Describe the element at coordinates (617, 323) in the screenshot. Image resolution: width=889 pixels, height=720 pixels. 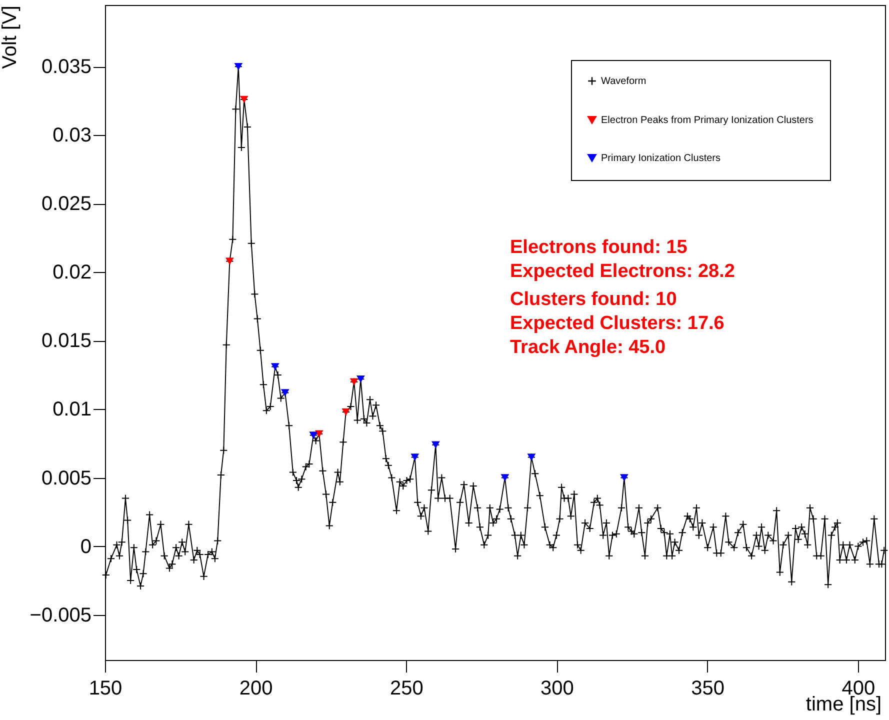
I see `annotation: Expected Clusters: 17.6` at that location.